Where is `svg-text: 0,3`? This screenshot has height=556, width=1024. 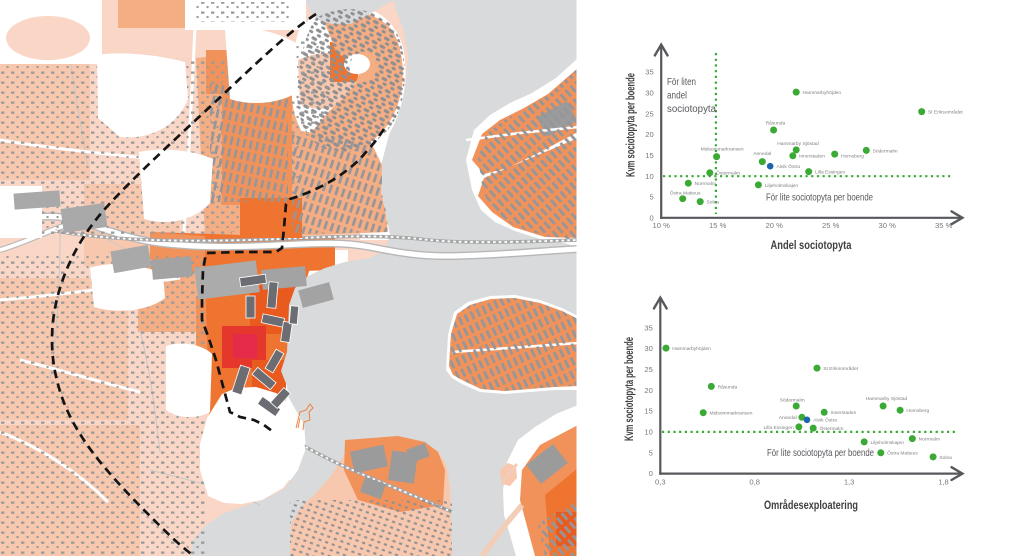
svg-text: 0,3 is located at coordinates (660, 481).